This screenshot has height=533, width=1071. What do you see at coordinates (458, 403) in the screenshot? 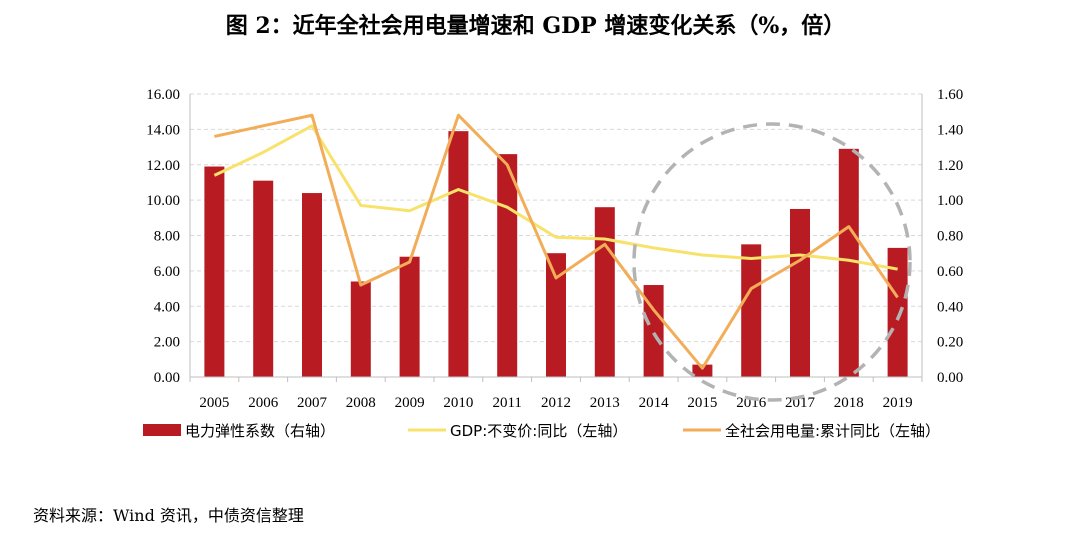
I see `x-tick-label: 2010` at bounding box center [458, 403].